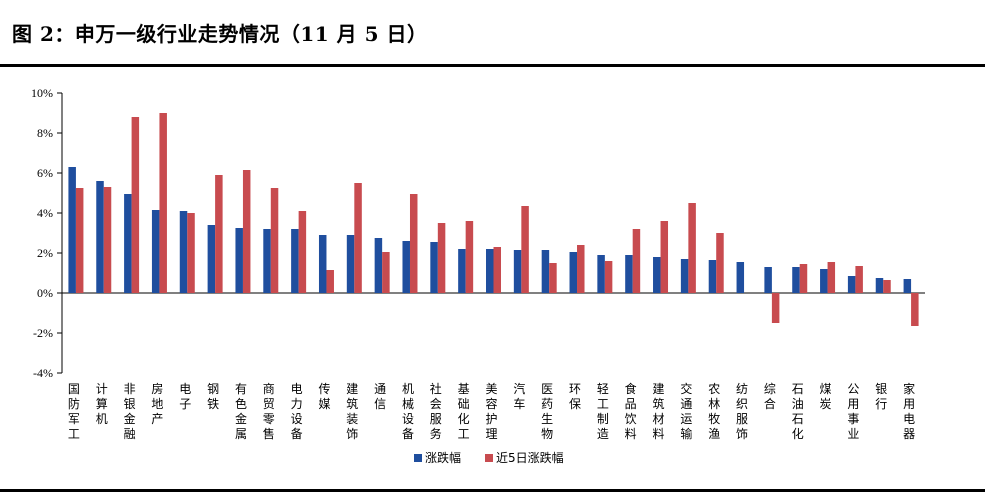 This screenshot has height=498, width=985. Describe the element at coordinates (491, 434) in the screenshot. I see `x-category-label: 理` at that location.